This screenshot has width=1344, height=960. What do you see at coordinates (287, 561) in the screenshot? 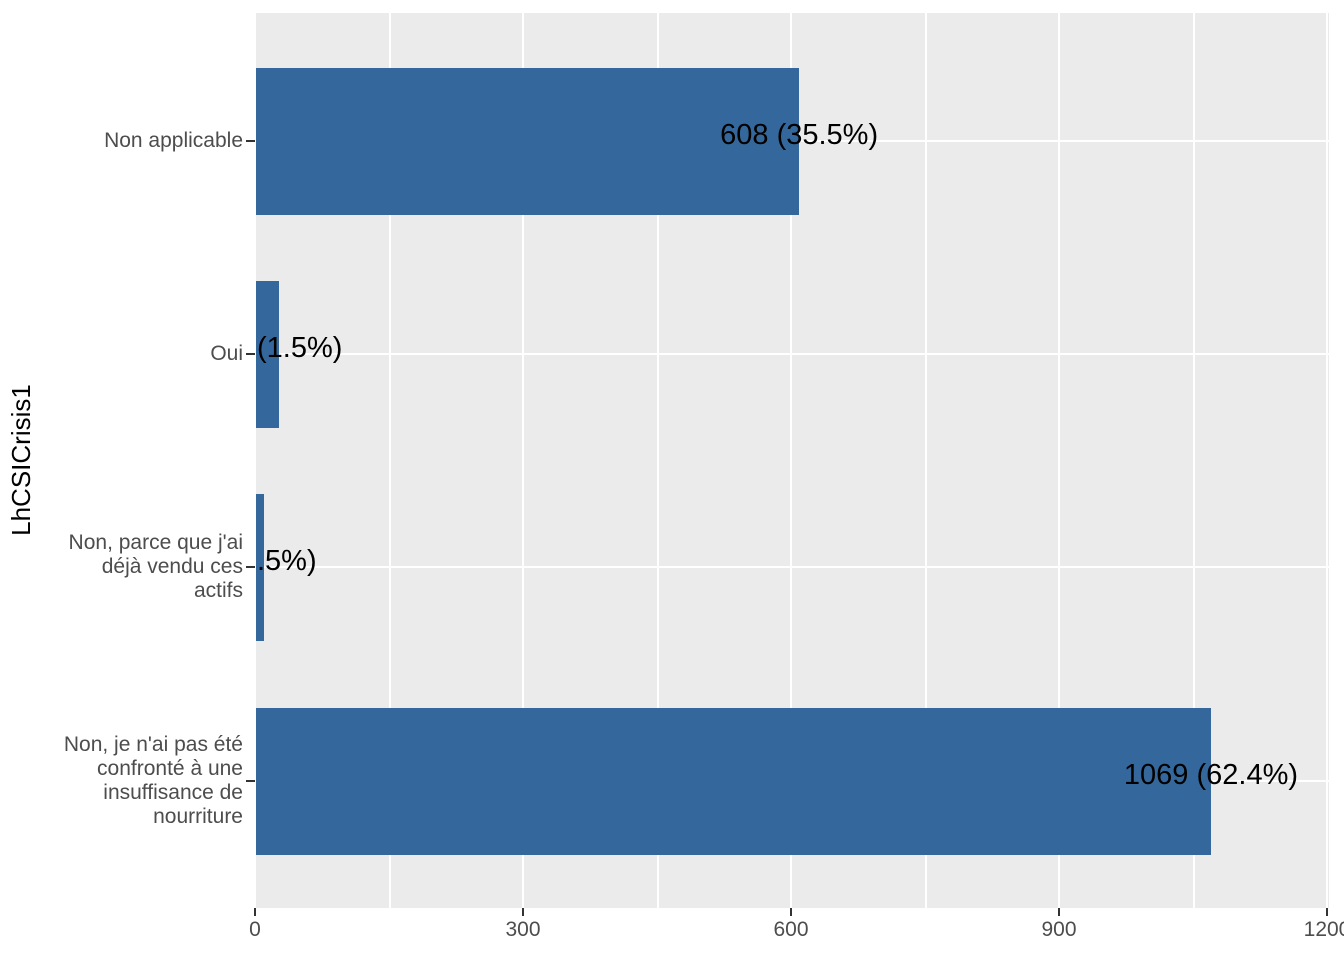
I see `bar-value-label: .5%)` at bounding box center [287, 561].